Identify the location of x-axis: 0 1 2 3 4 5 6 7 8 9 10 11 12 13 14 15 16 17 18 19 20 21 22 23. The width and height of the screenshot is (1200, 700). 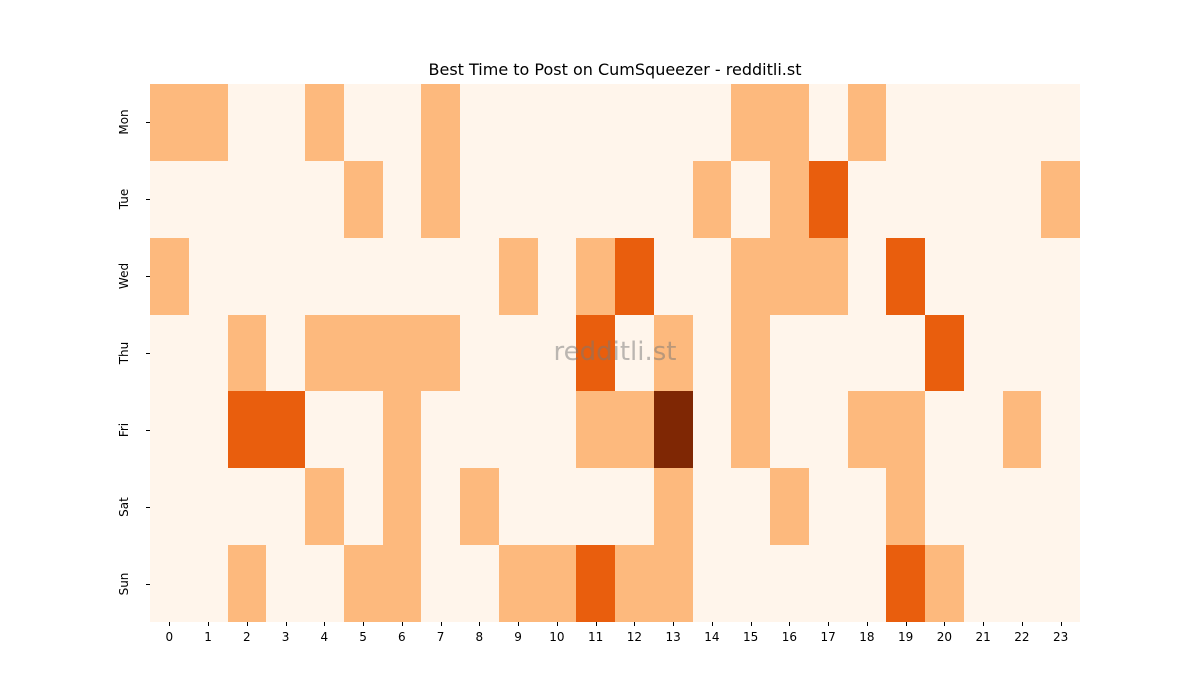
(615, 637).